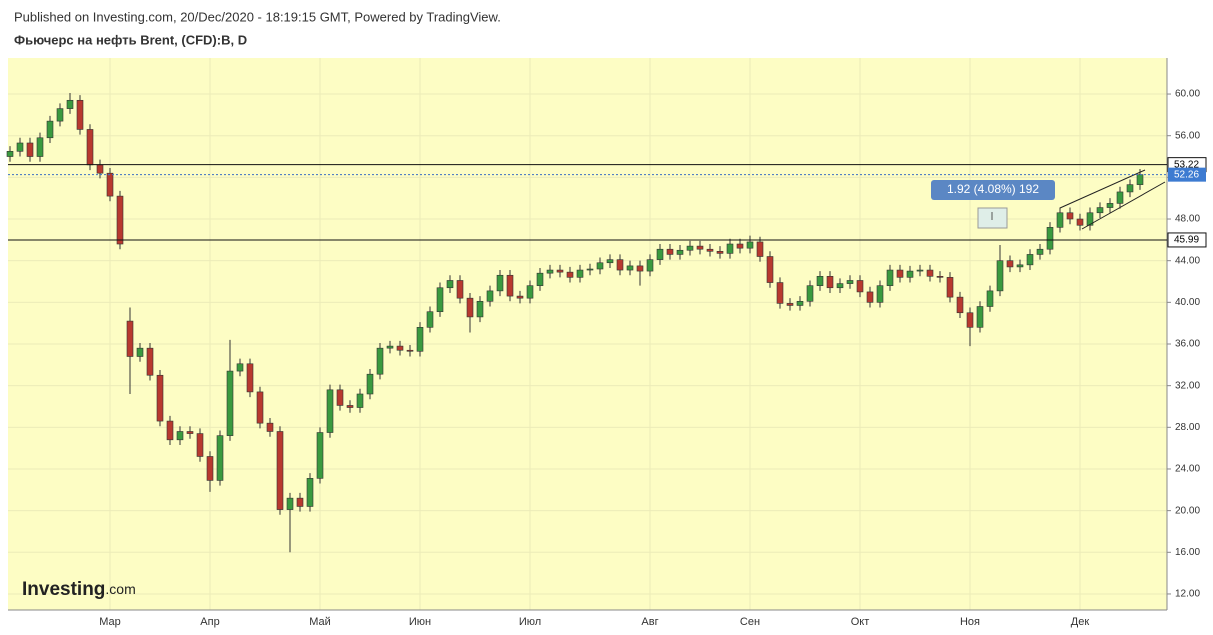 The width and height of the screenshot is (1213, 635). I want to click on y-tick-label: 40.00, so click(1187, 302).